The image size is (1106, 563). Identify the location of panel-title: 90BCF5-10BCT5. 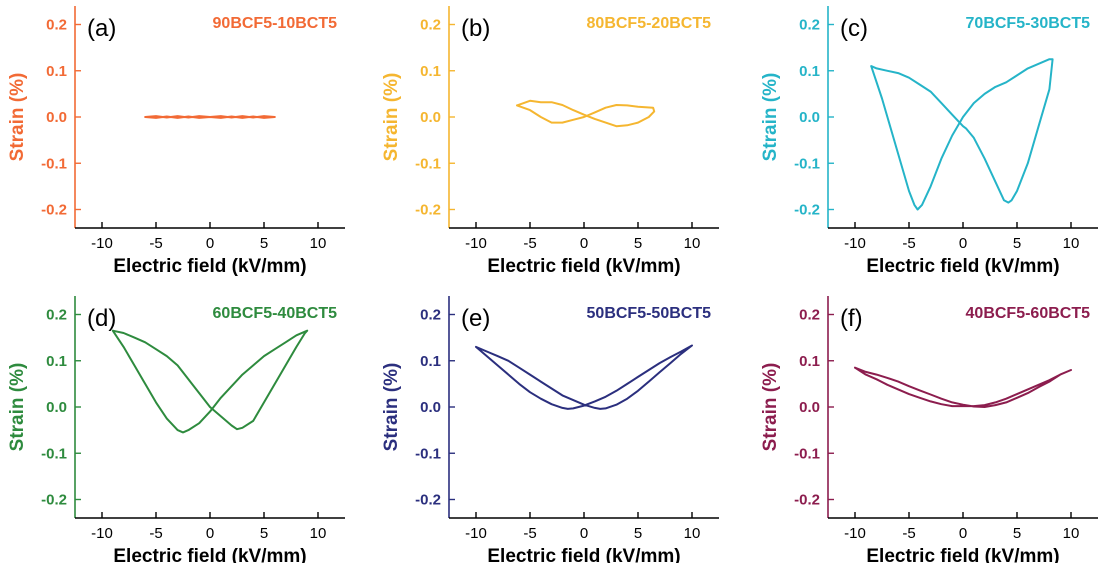
(275, 23).